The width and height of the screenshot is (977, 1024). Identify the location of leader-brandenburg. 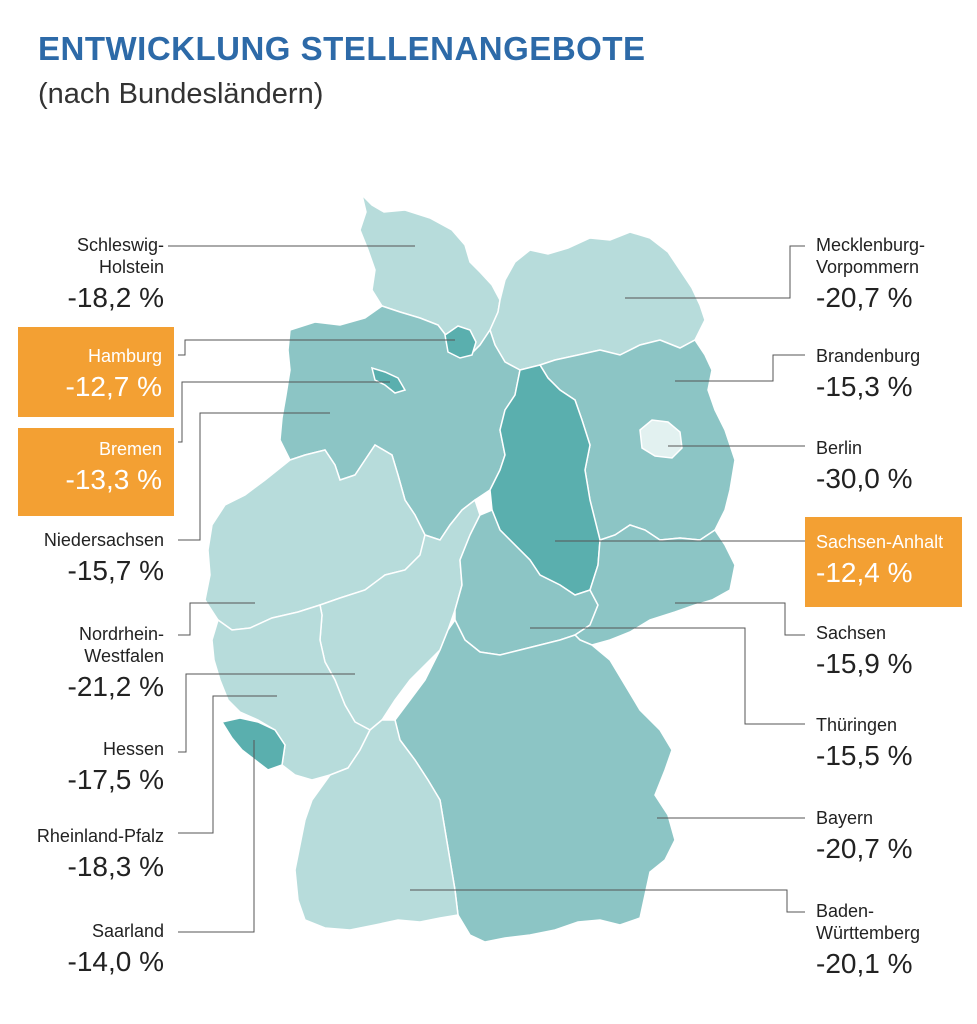
(740, 368).